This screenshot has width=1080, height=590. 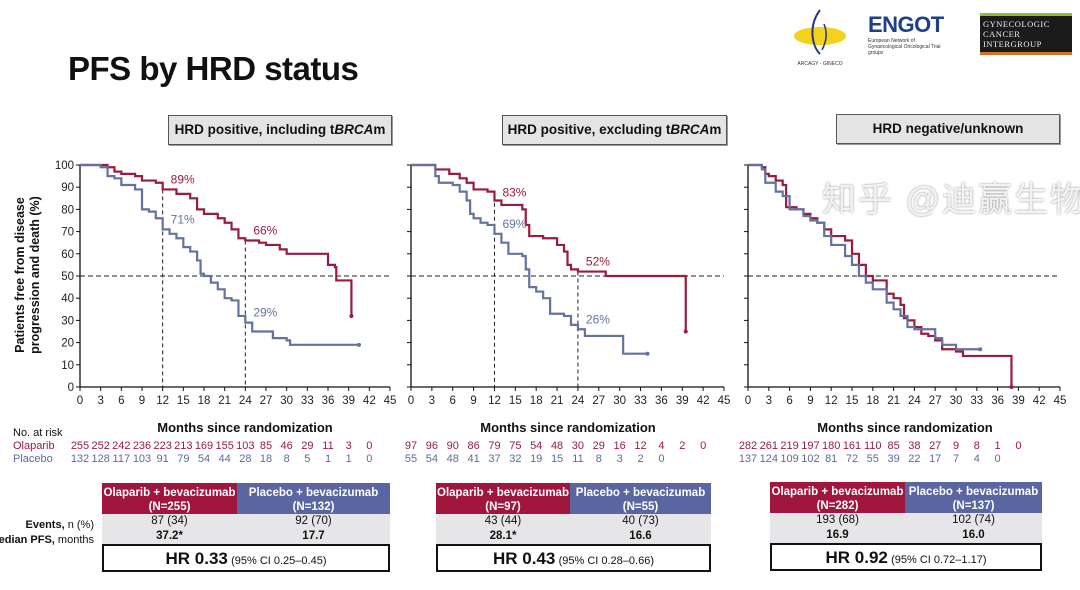 I want to click on at-risk-olaparib-value: 86, so click(x=473, y=446).